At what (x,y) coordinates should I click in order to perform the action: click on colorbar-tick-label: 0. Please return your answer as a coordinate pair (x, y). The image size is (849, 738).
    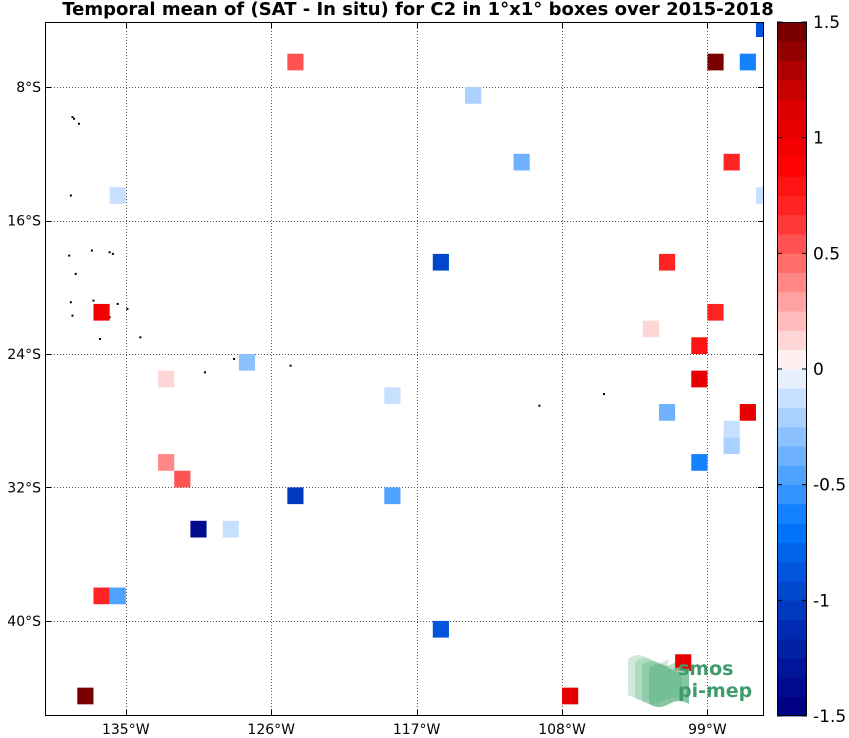
    Looking at the image, I should click on (818, 370).